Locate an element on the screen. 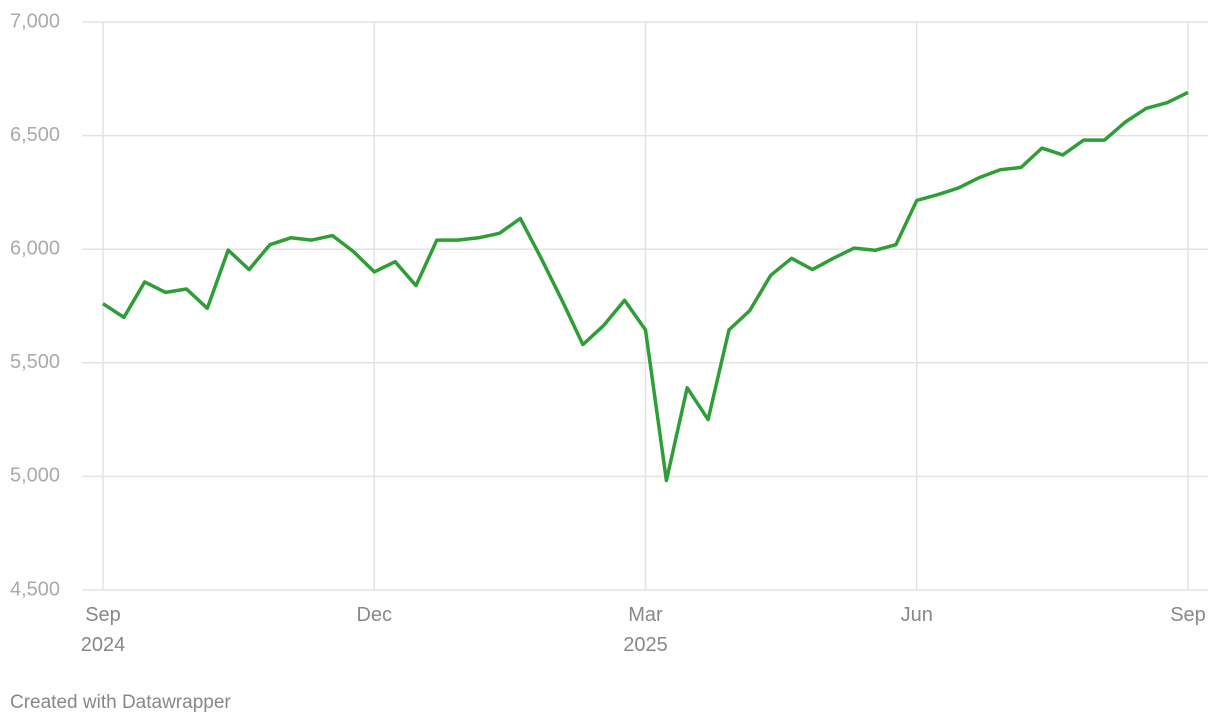  x-tick-label: Sep 2024 is located at coordinates (103, 630).